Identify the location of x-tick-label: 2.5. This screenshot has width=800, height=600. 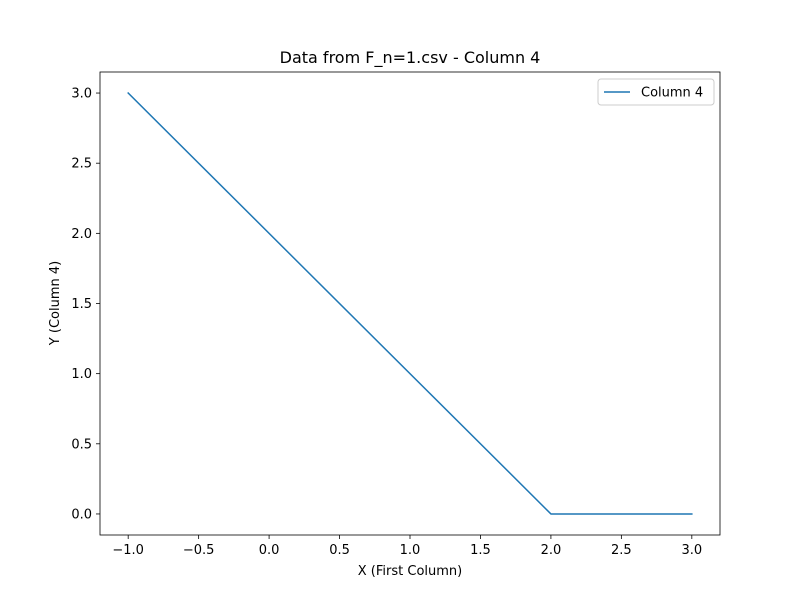
(621, 550).